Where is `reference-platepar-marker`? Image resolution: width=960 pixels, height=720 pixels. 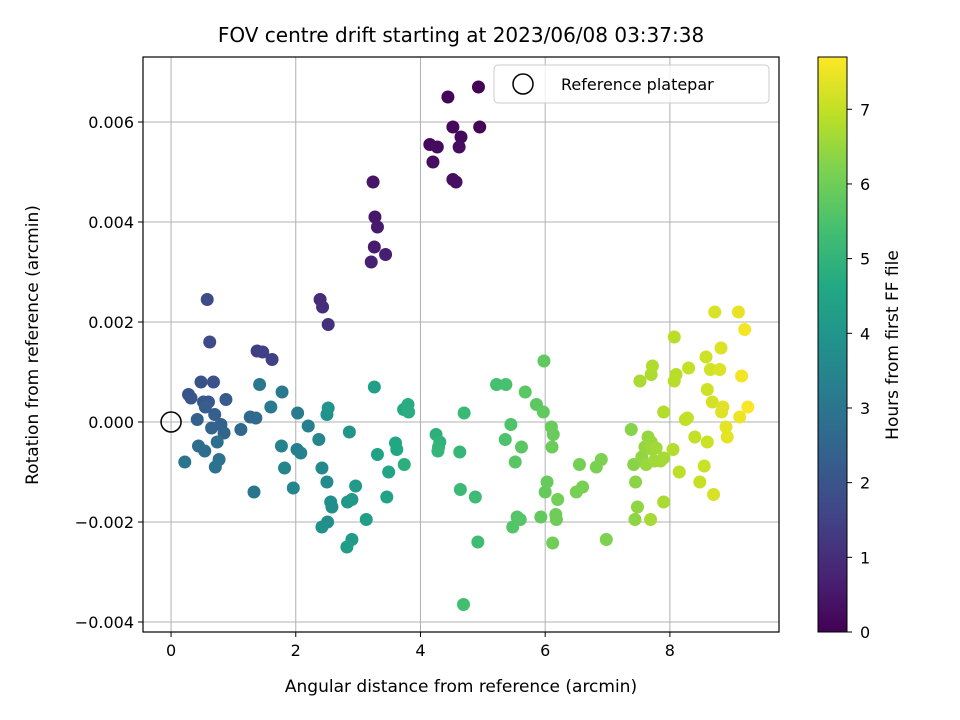
reference-platepar-marker is located at coordinates (171, 422).